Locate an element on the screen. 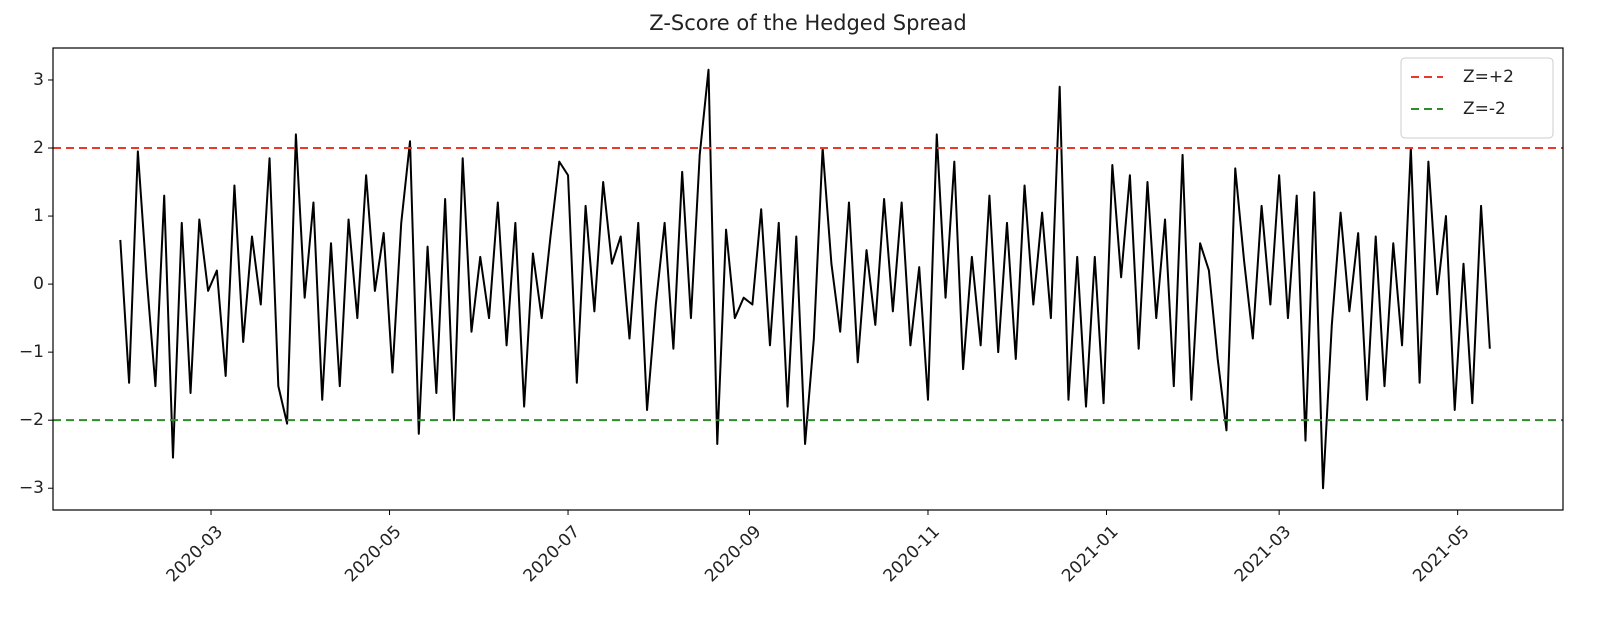 The width and height of the screenshot is (1600, 624). x-tick-label: 2020-07 is located at coordinates (552, 554).